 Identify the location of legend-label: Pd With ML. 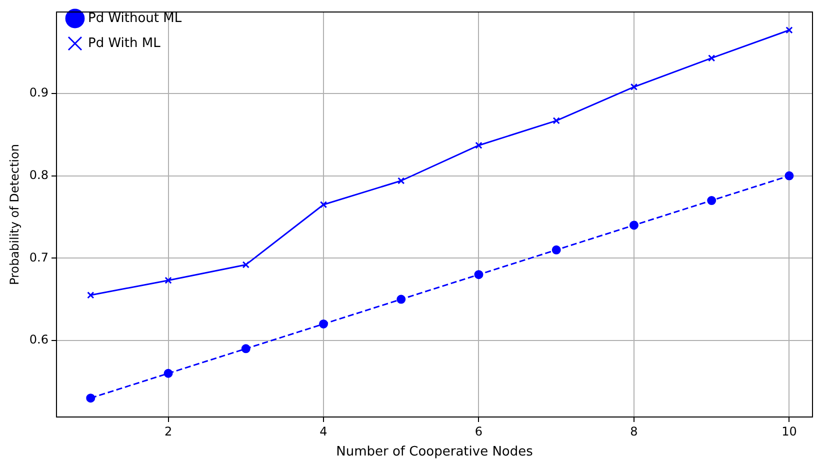
(125, 43).